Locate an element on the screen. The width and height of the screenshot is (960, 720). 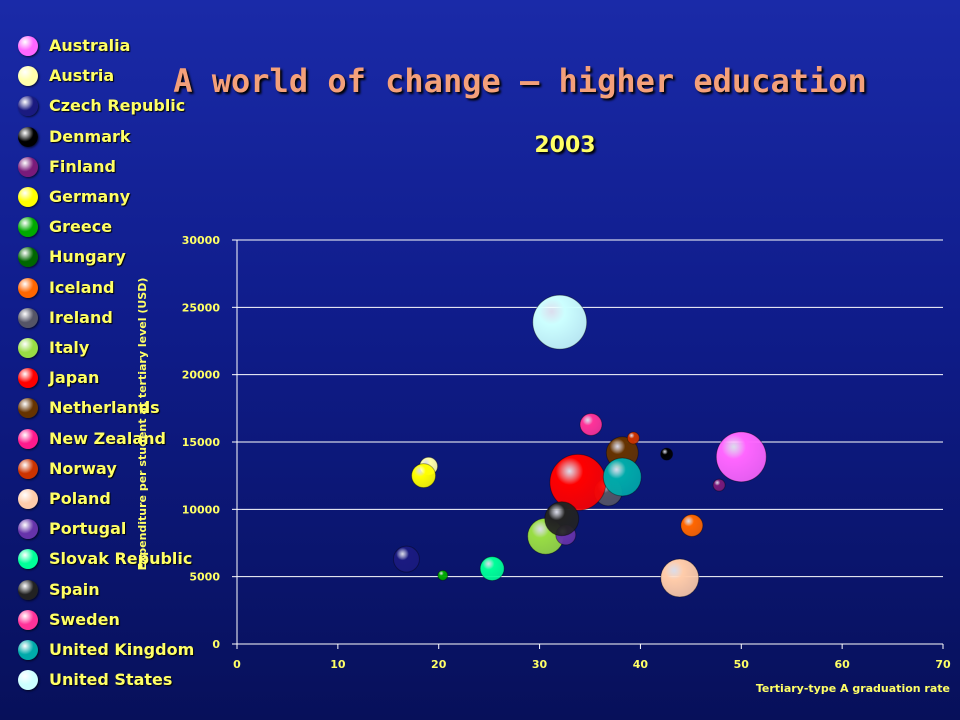
y-tick-label: 15000 is located at coordinates (201, 442).